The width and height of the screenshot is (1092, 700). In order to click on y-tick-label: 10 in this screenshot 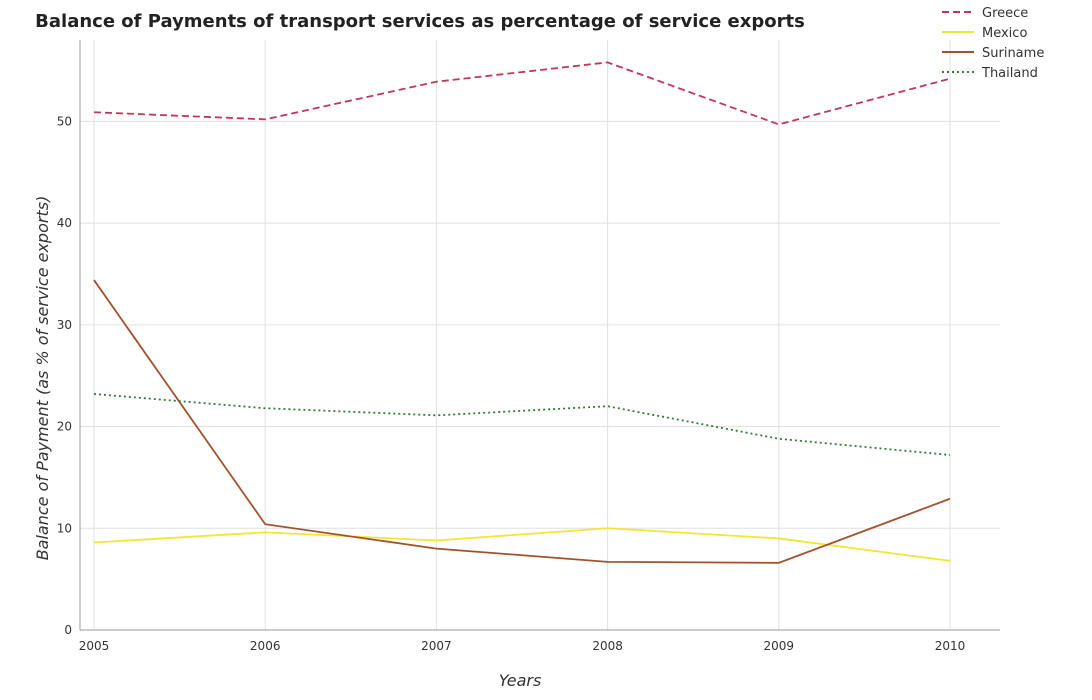, I will do `click(64, 528)`.